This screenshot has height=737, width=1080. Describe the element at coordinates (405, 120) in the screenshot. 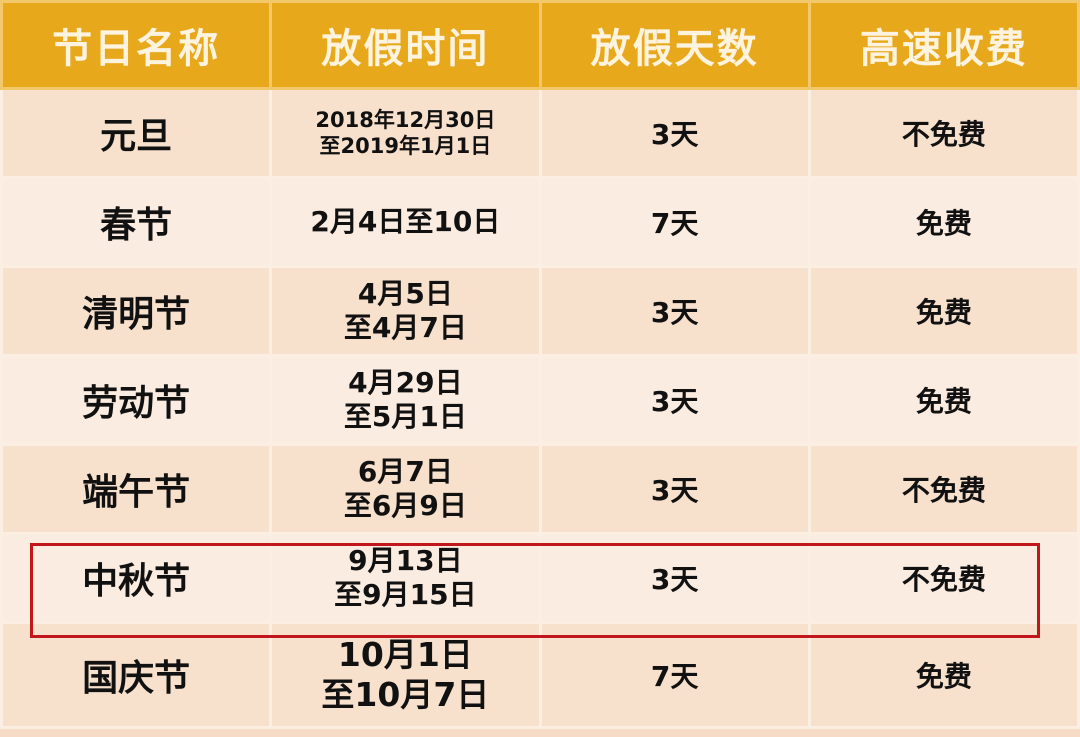

I see `date-line: 2018年12月30日` at that location.